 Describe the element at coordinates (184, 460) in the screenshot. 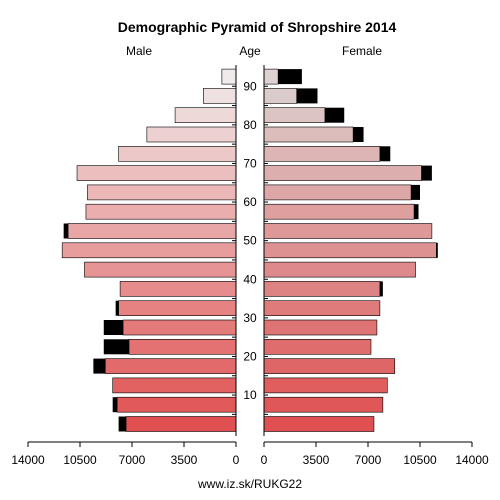

I see `male-x-tick-label: 3500` at that location.